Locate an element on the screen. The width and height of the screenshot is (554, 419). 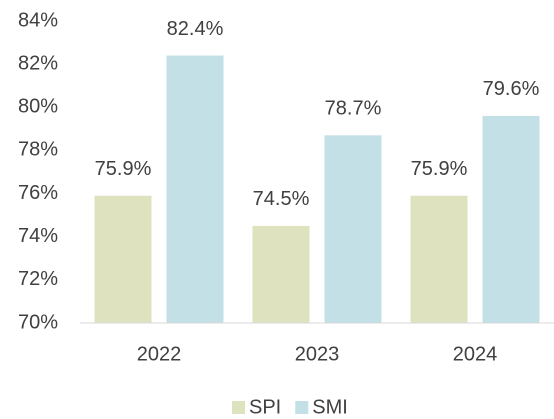
y-tick-label: 84% is located at coordinates (38, 20).